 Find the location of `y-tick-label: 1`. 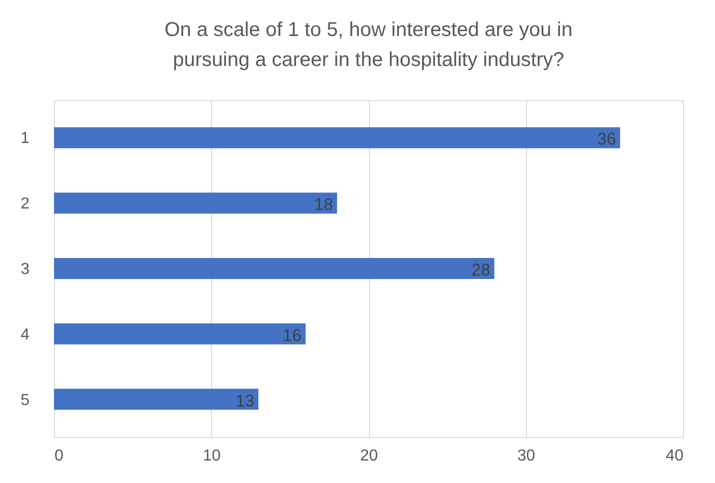

y-tick-label: 1 is located at coordinates (25, 139).